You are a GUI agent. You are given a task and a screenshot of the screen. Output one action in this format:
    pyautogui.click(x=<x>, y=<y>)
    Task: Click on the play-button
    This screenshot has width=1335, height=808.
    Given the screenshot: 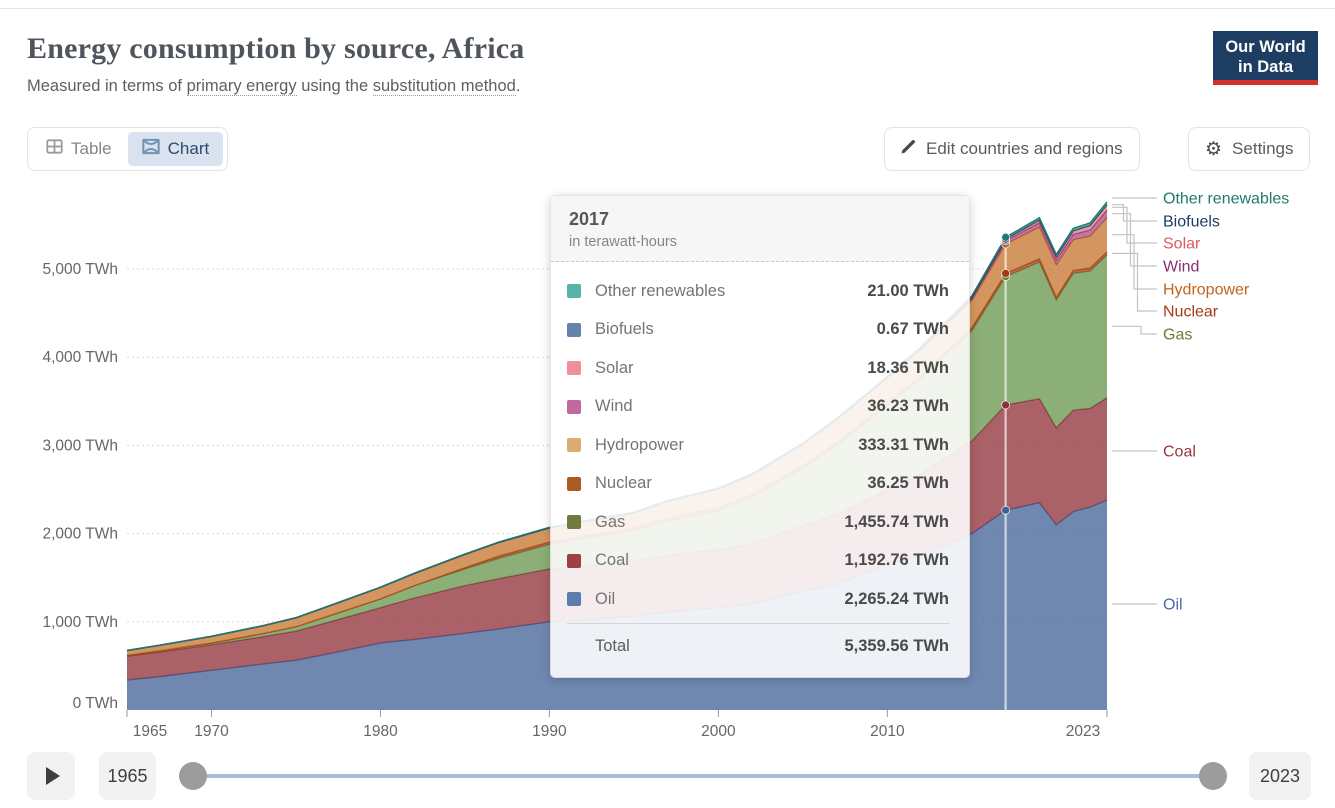 What is the action you would take?
    pyautogui.click(x=51, y=776)
    